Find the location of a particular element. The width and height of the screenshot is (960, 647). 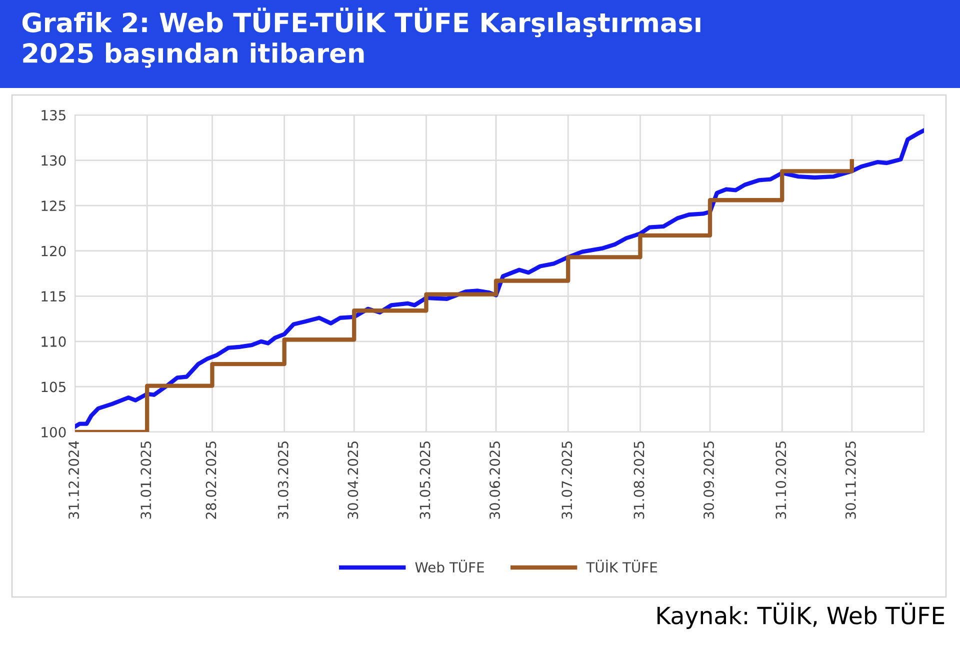

y-tick-label: 135 is located at coordinates (54, 115).